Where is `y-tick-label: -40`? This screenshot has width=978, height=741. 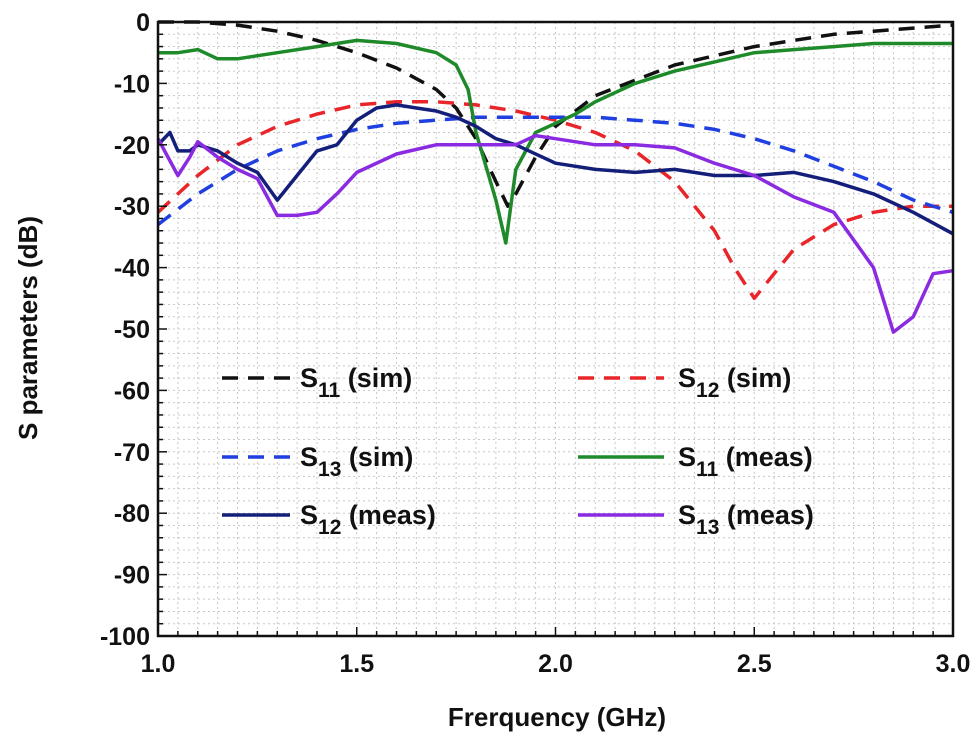
y-tick-label: -40 is located at coordinates (132, 269).